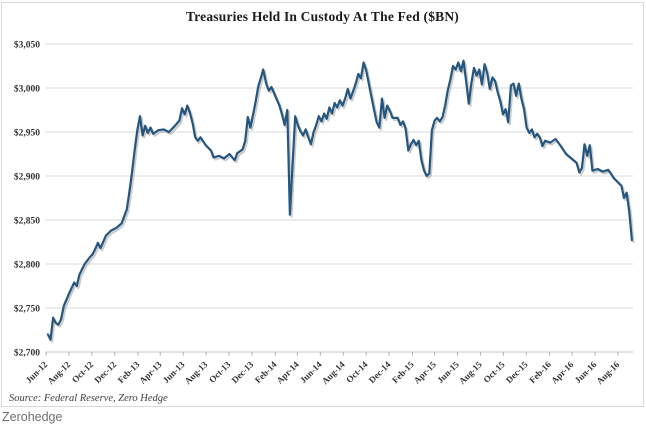 This screenshot has height=444, width=646. I want to click on x-tick-label: Oct-12, so click(83, 372).